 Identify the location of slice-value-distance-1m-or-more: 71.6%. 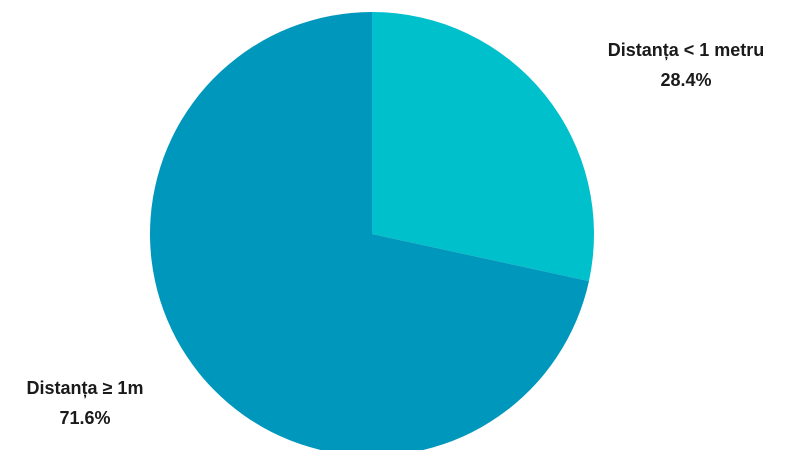
(84, 418).